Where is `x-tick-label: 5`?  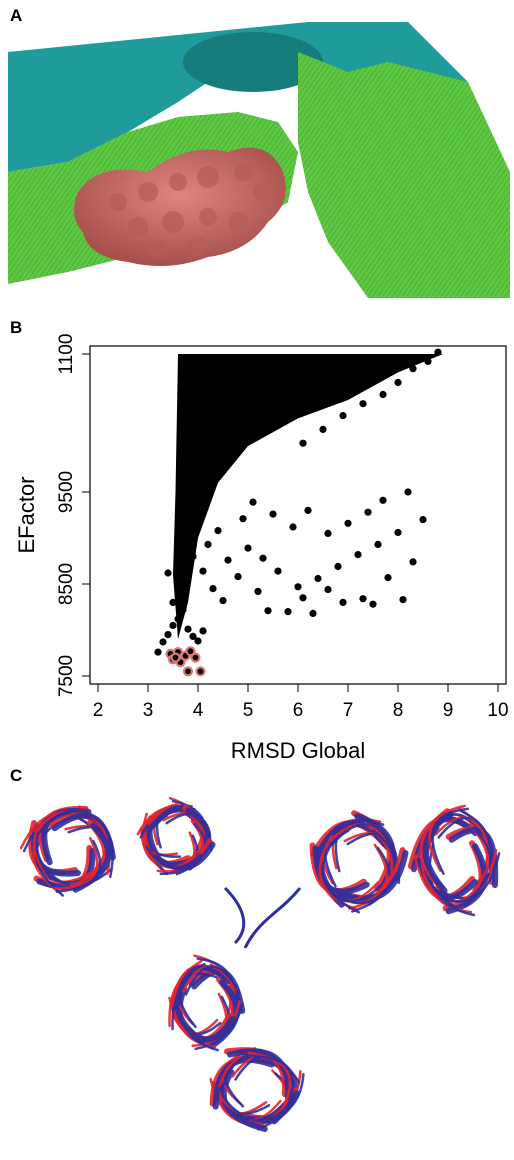 x-tick-label: 5 is located at coordinates (248, 710).